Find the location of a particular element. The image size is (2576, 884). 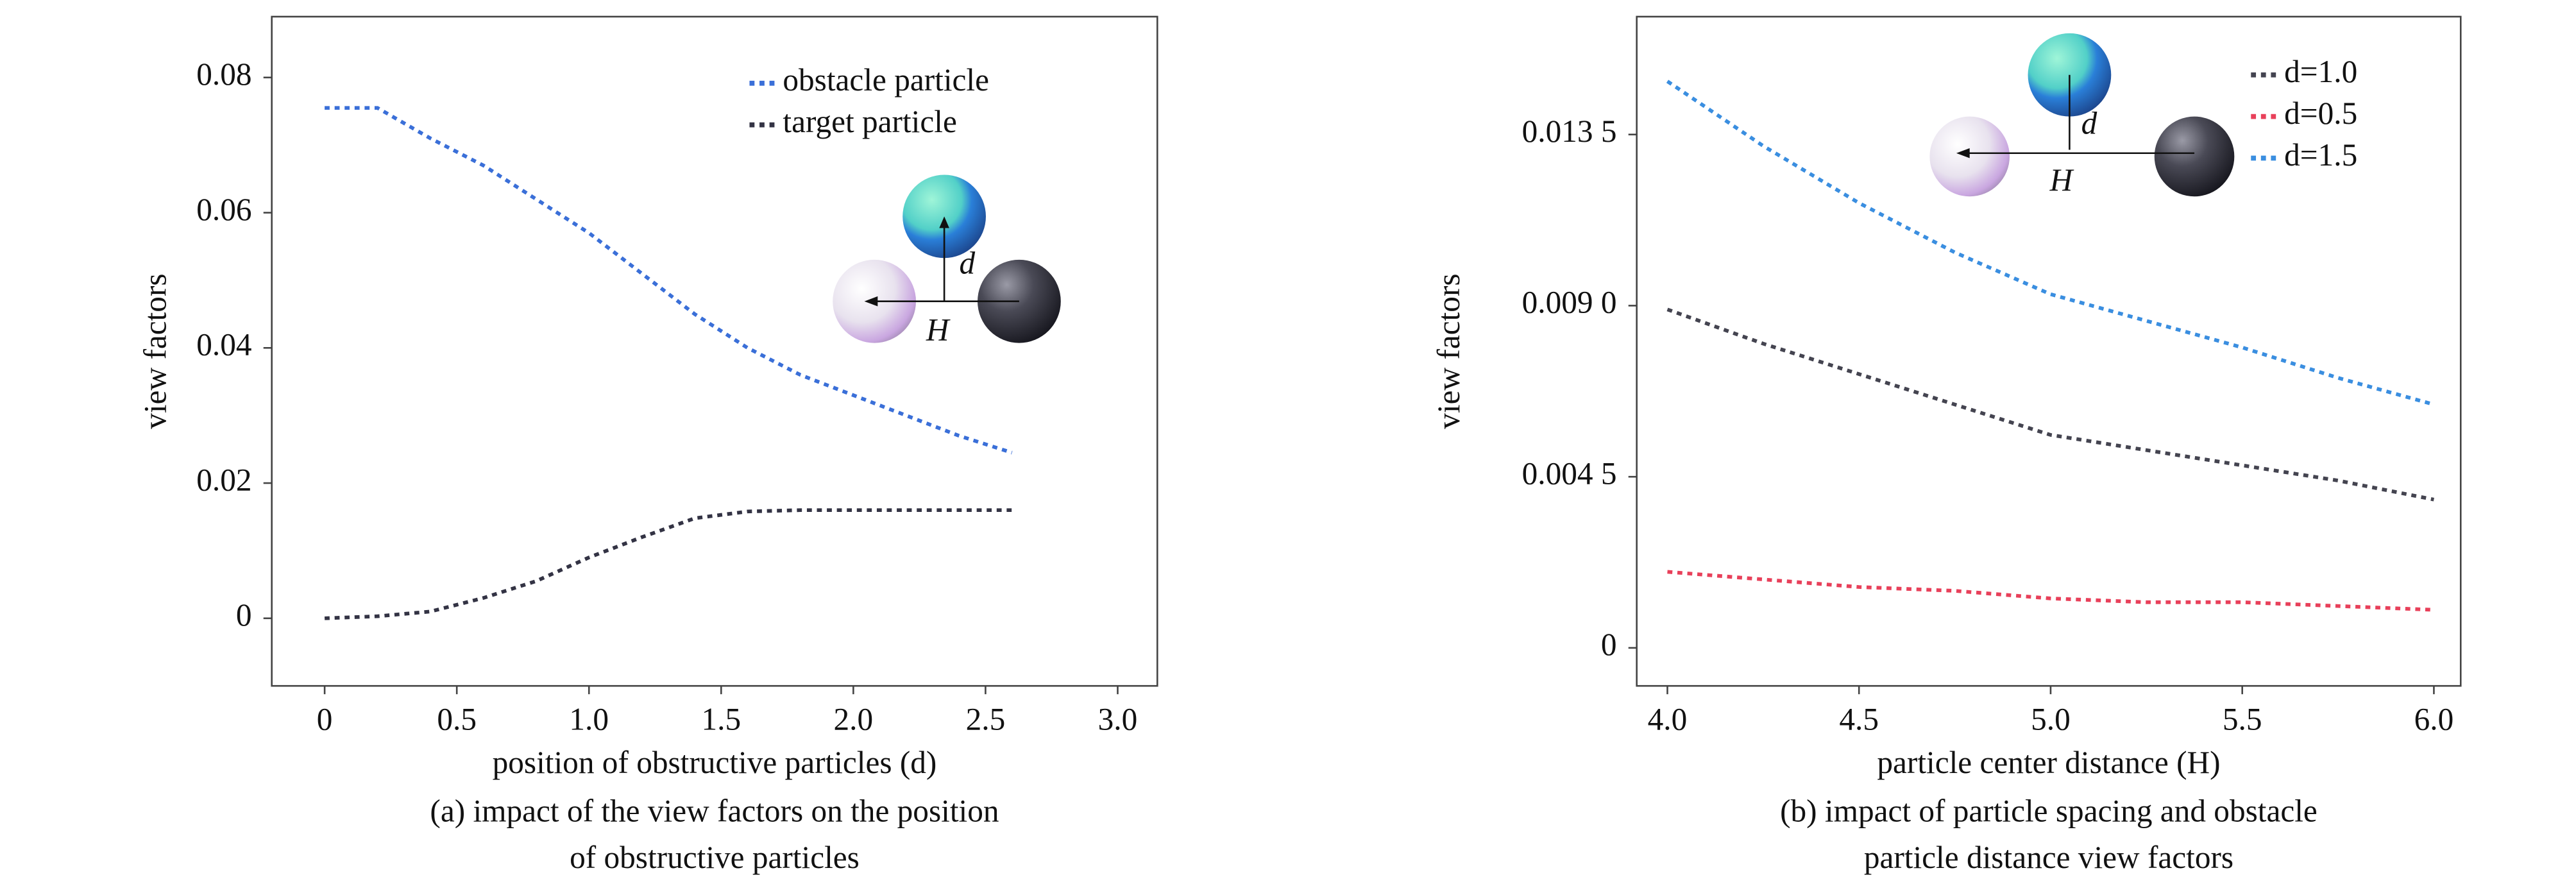

sphere is located at coordinates (2194, 156).